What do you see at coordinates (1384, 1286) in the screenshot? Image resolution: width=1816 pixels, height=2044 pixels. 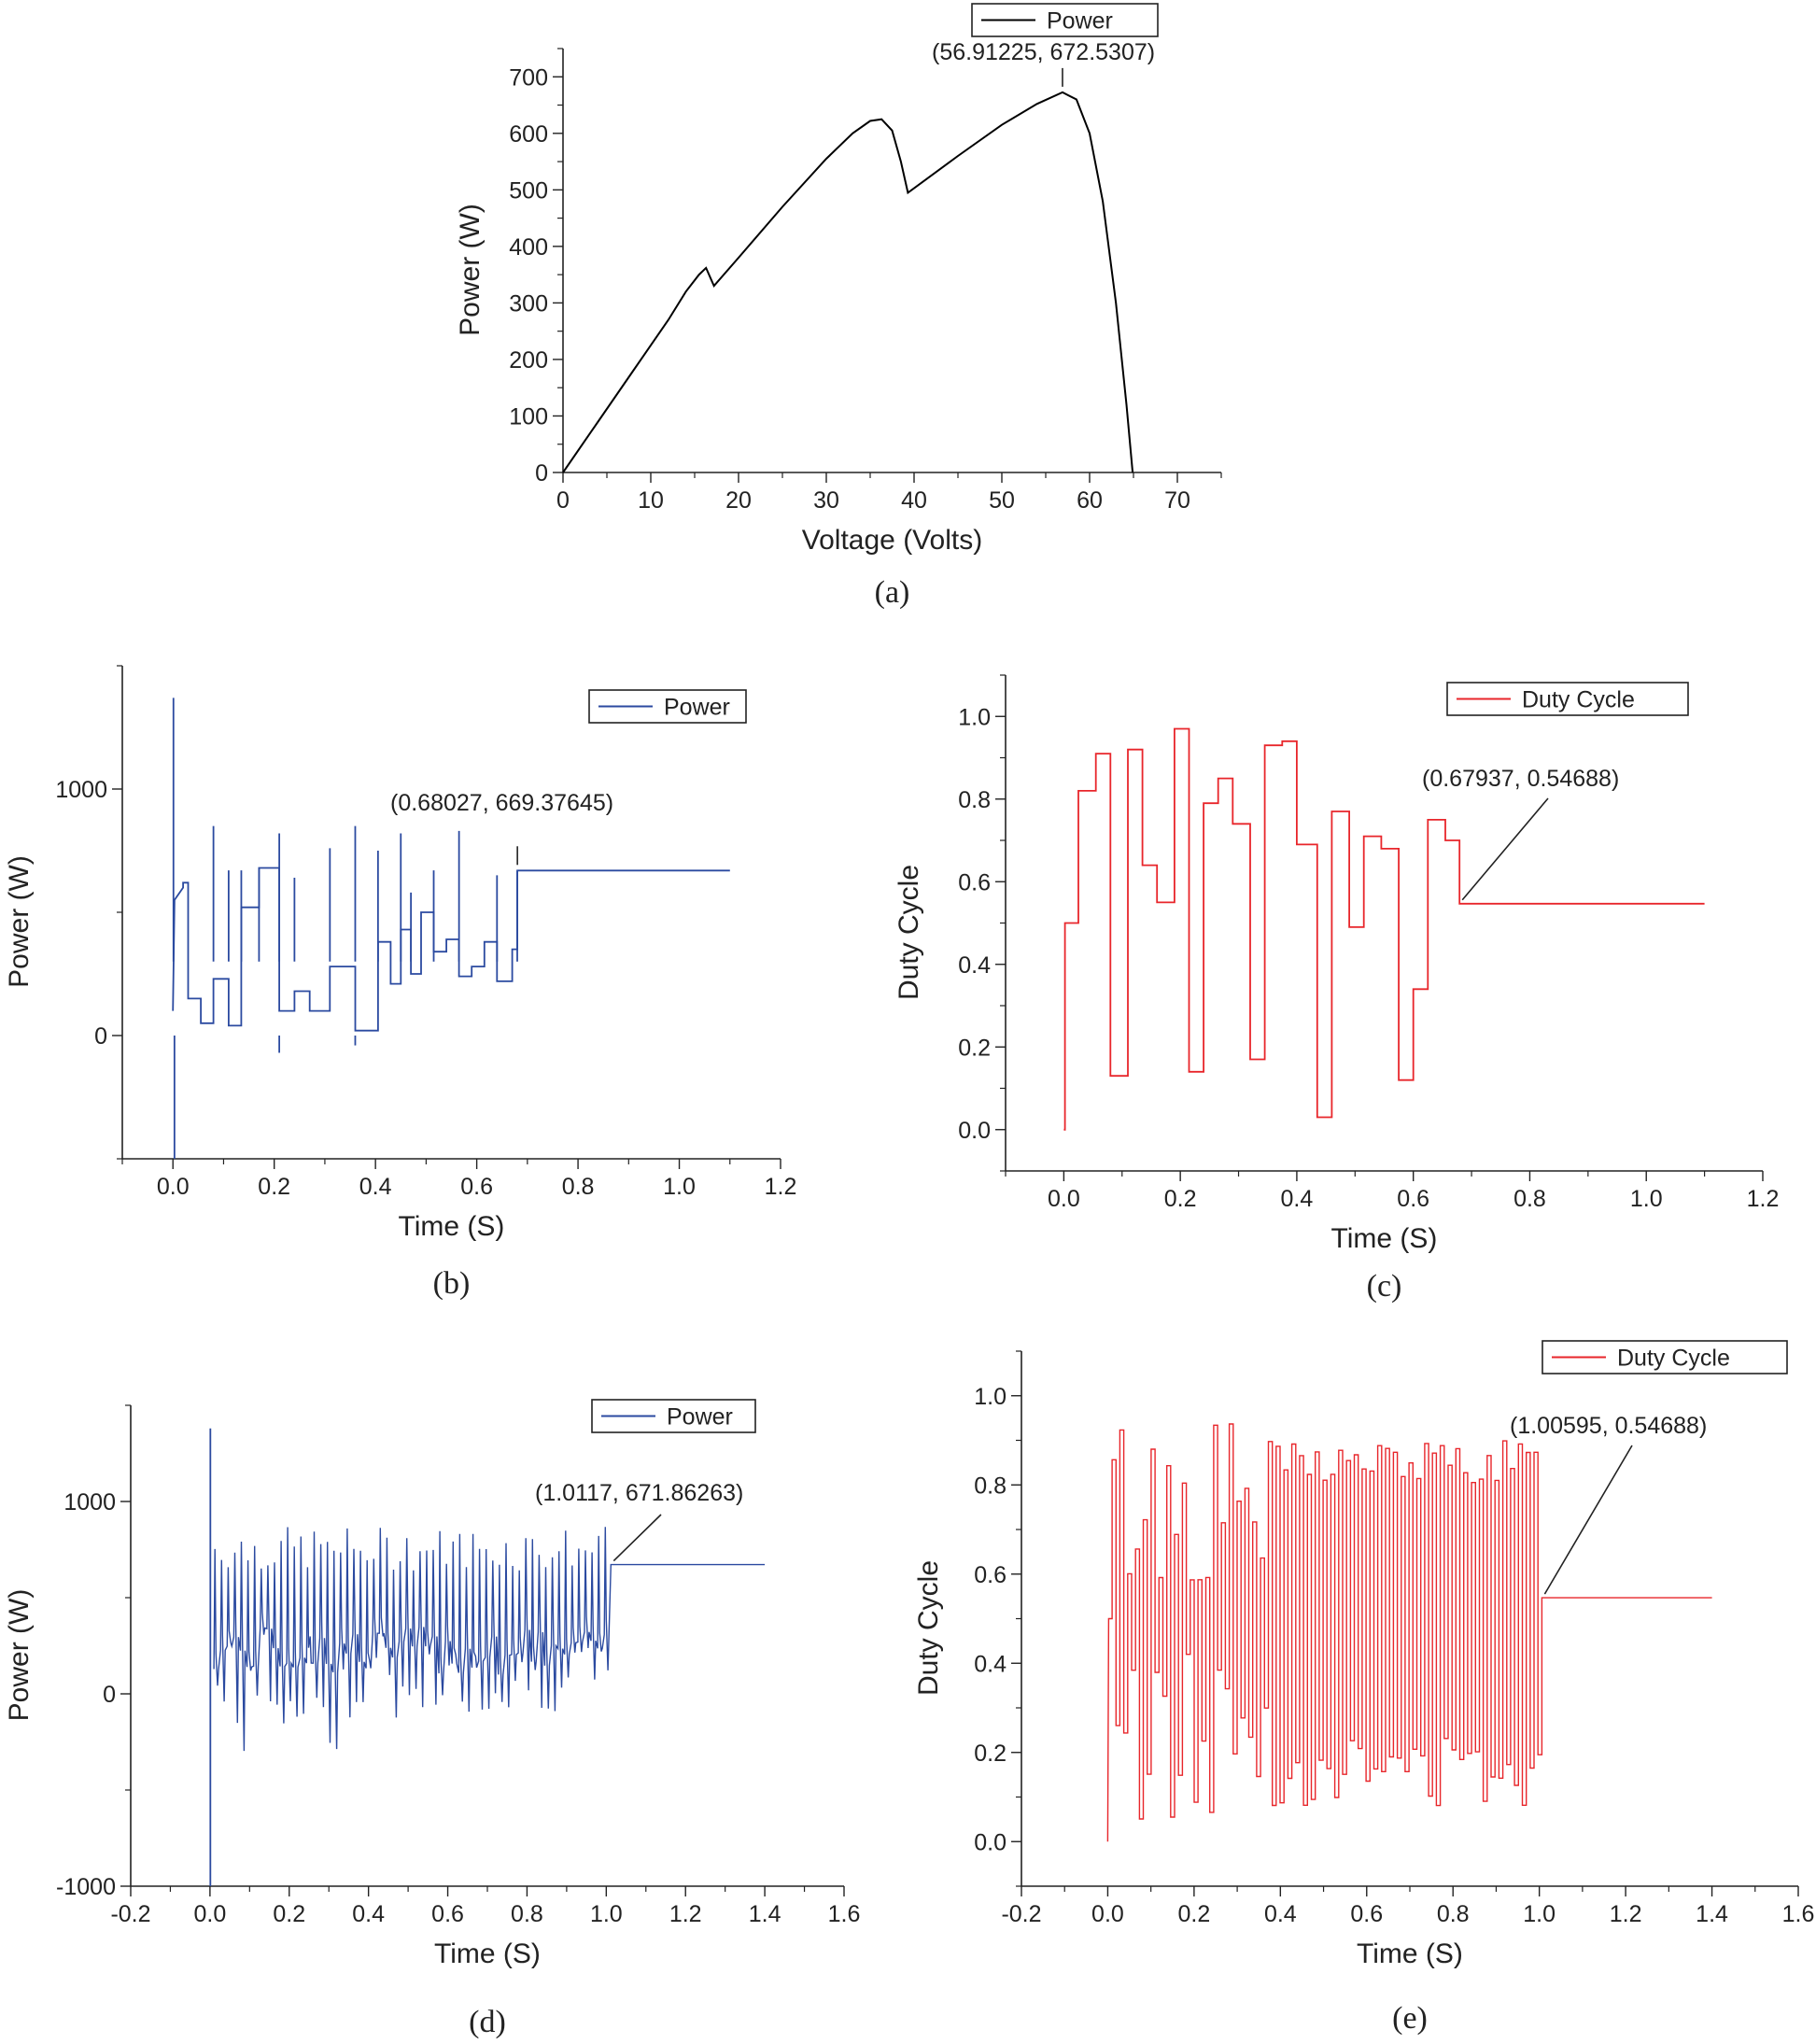 I see `panel-caption: (c)` at bounding box center [1384, 1286].